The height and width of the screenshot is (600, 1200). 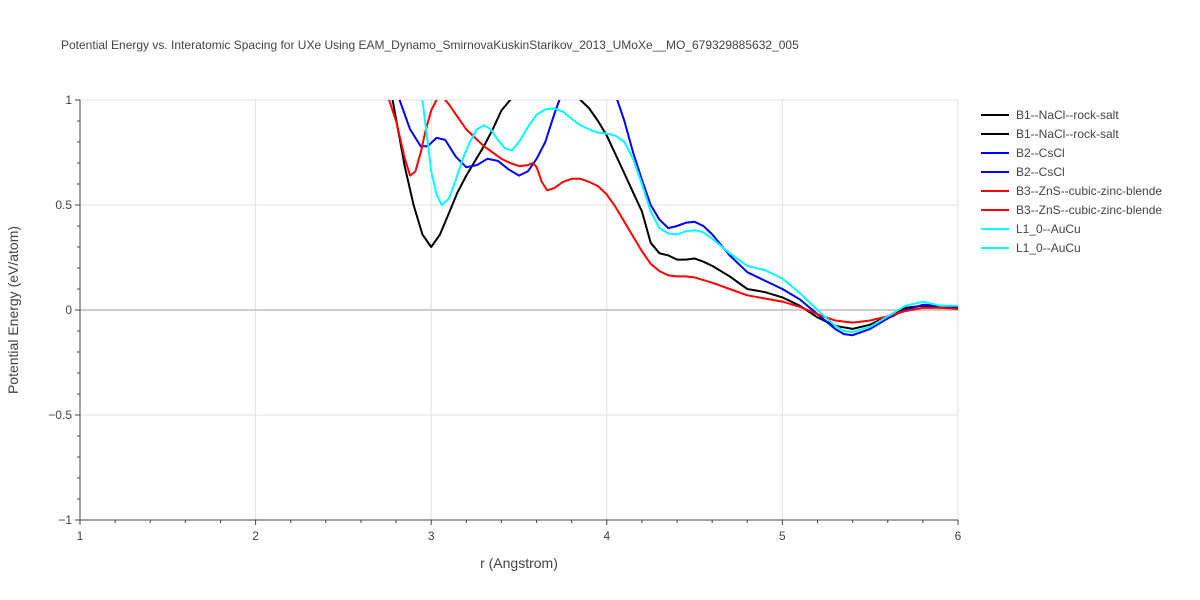 I want to click on y-tick-label: 1, so click(x=68, y=100).